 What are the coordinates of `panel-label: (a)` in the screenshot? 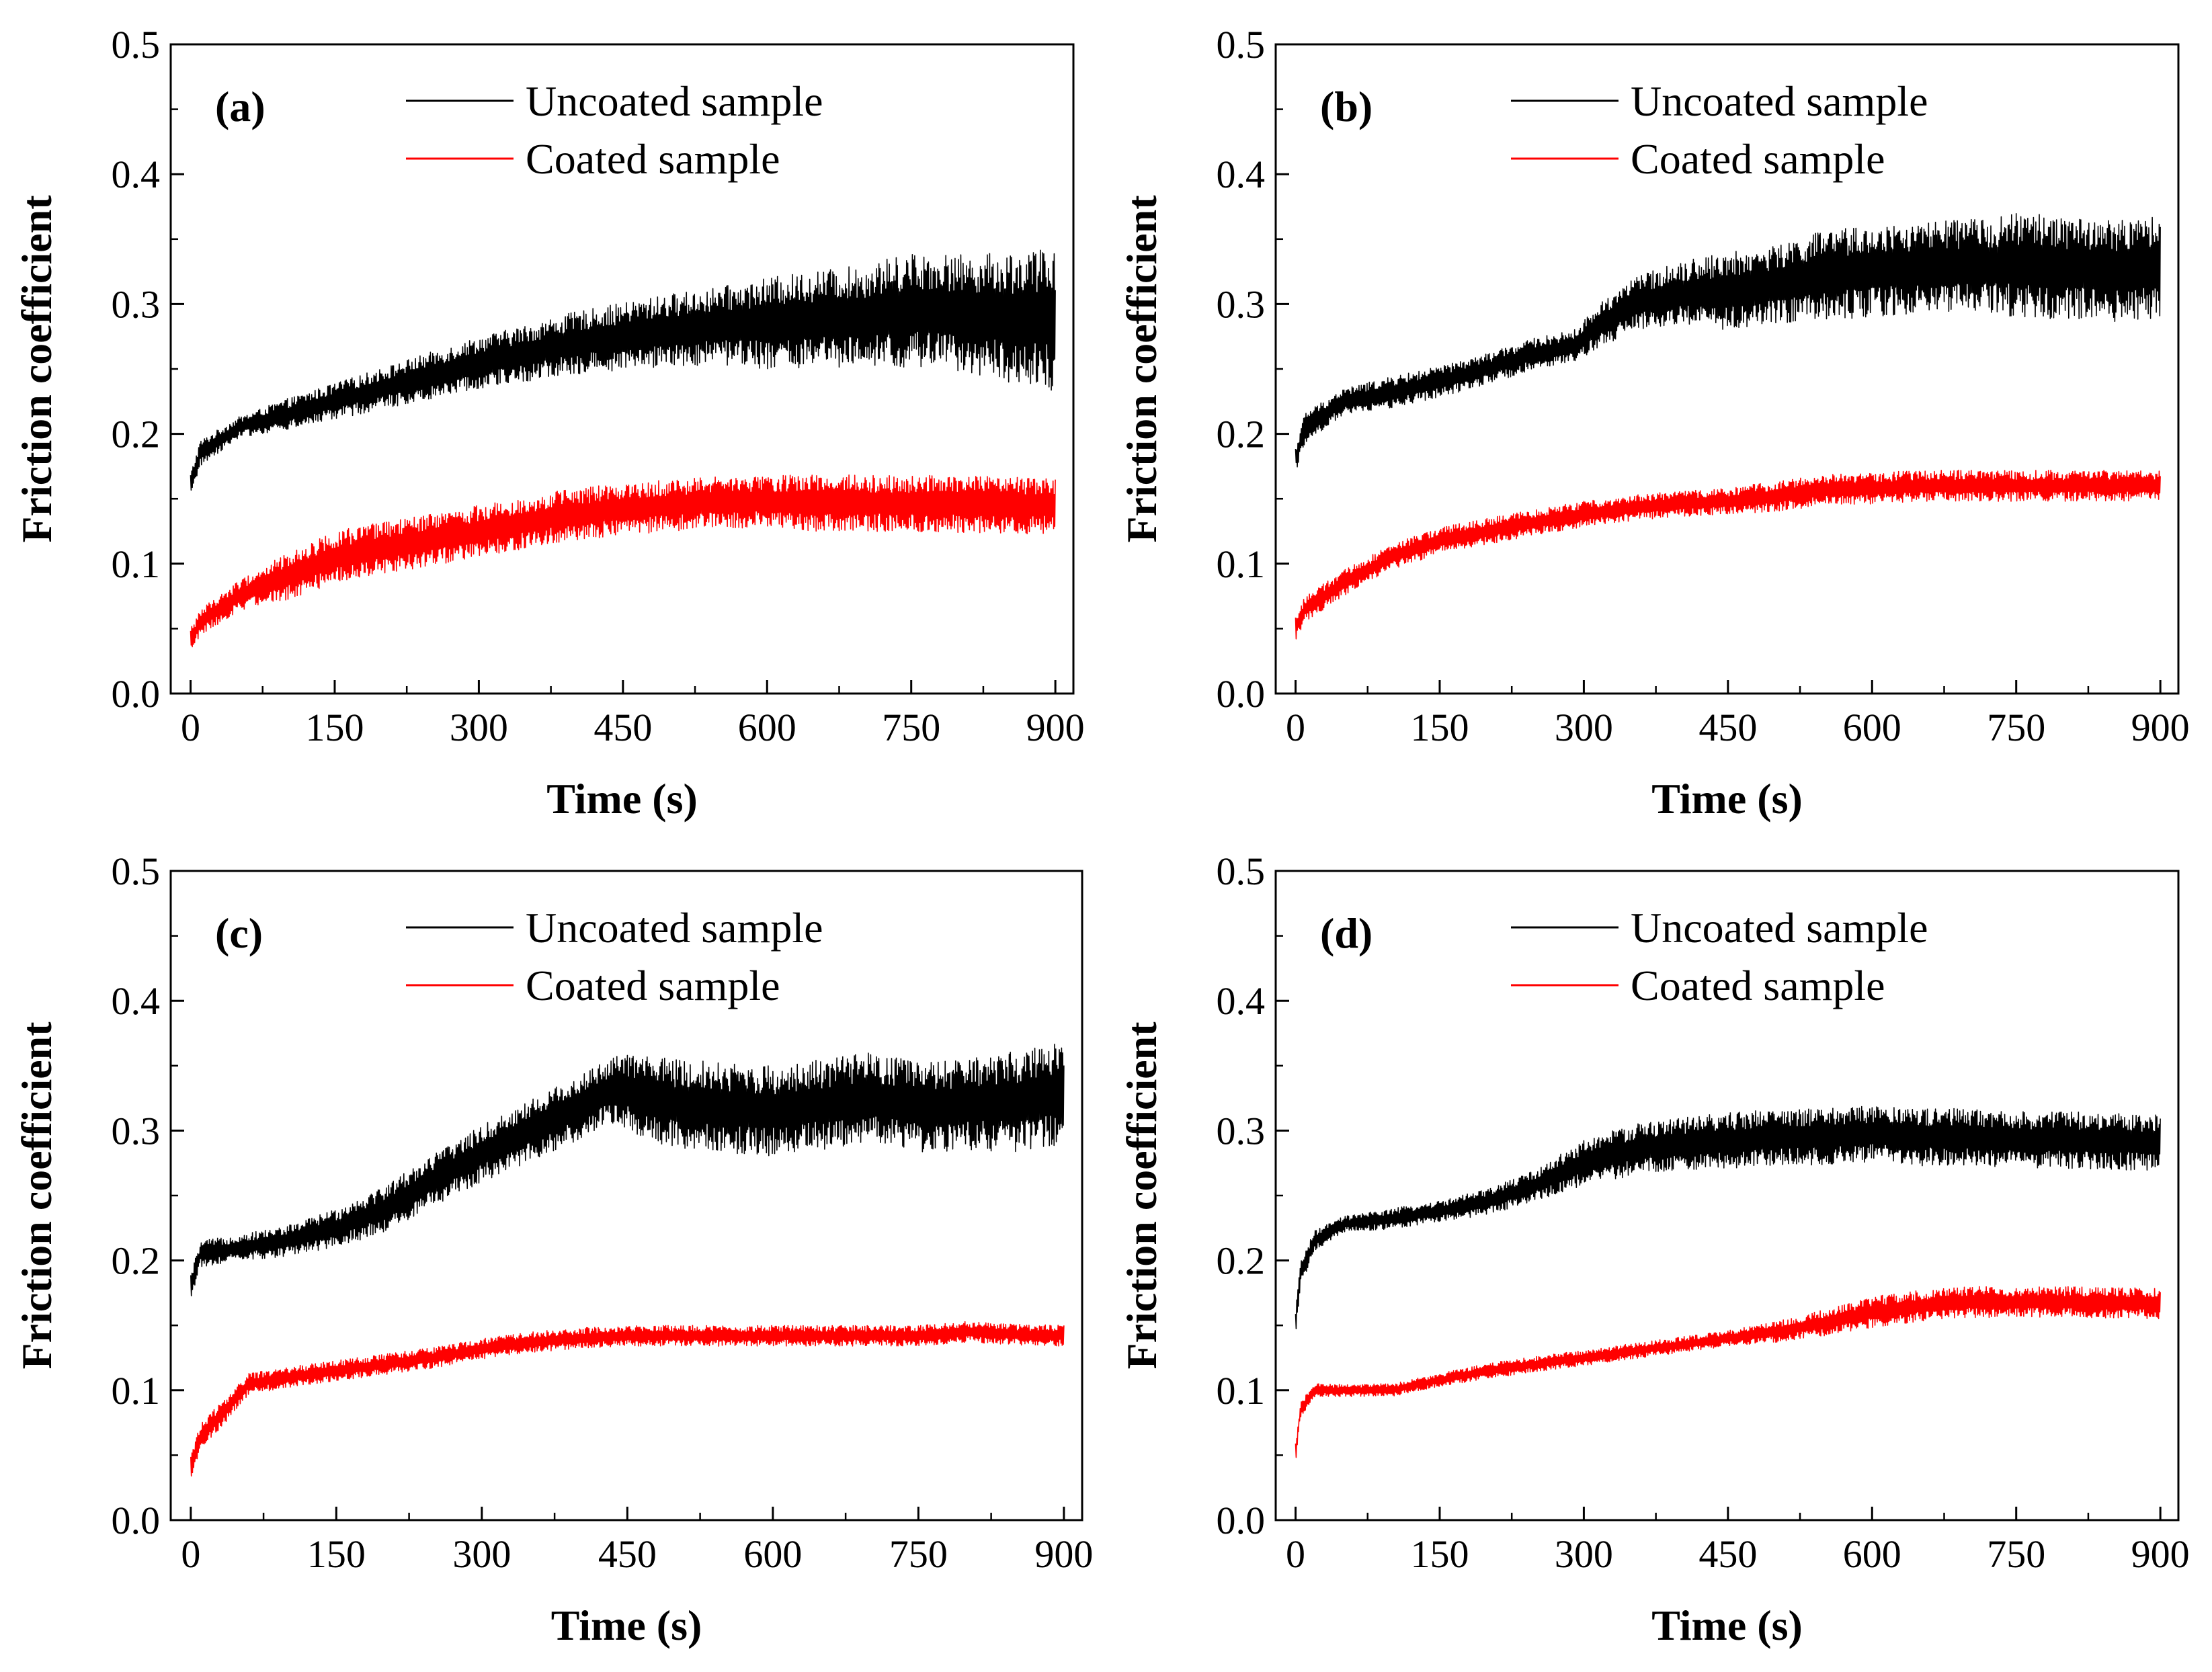 It's located at (240, 106).